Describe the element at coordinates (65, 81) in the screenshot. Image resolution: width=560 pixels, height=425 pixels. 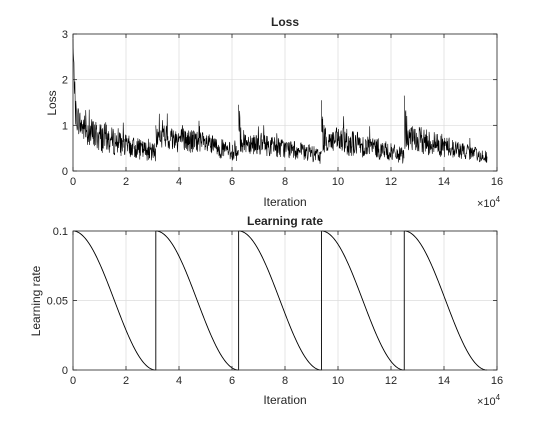
I see `y-tick-label: 2` at that location.